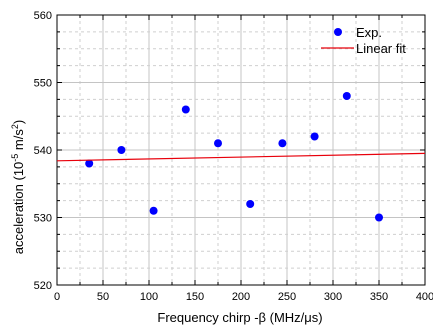  Describe the element at coordinates (43, 219) in the screenshot. I see `y-tick-label: 530` at that location.